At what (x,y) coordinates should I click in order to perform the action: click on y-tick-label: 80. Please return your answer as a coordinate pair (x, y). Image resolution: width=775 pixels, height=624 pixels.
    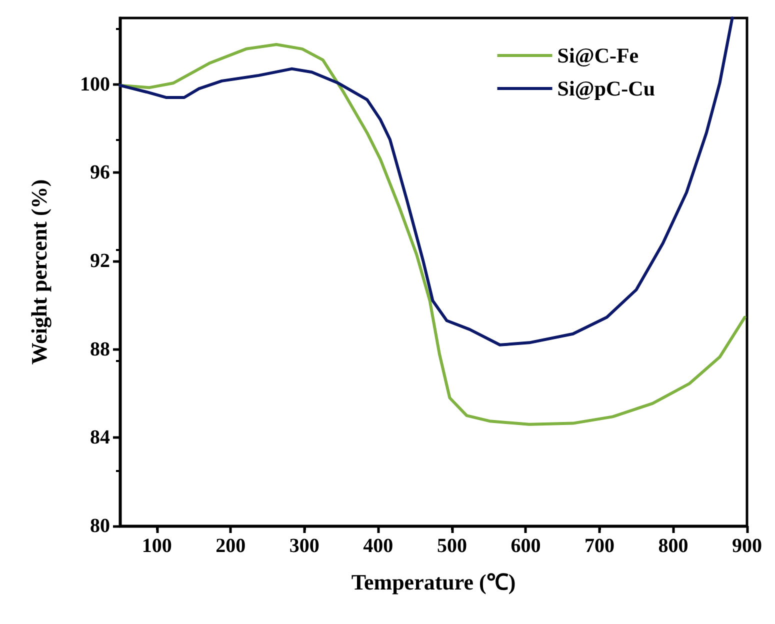
    Looking at the image, I should click on (100, 526).